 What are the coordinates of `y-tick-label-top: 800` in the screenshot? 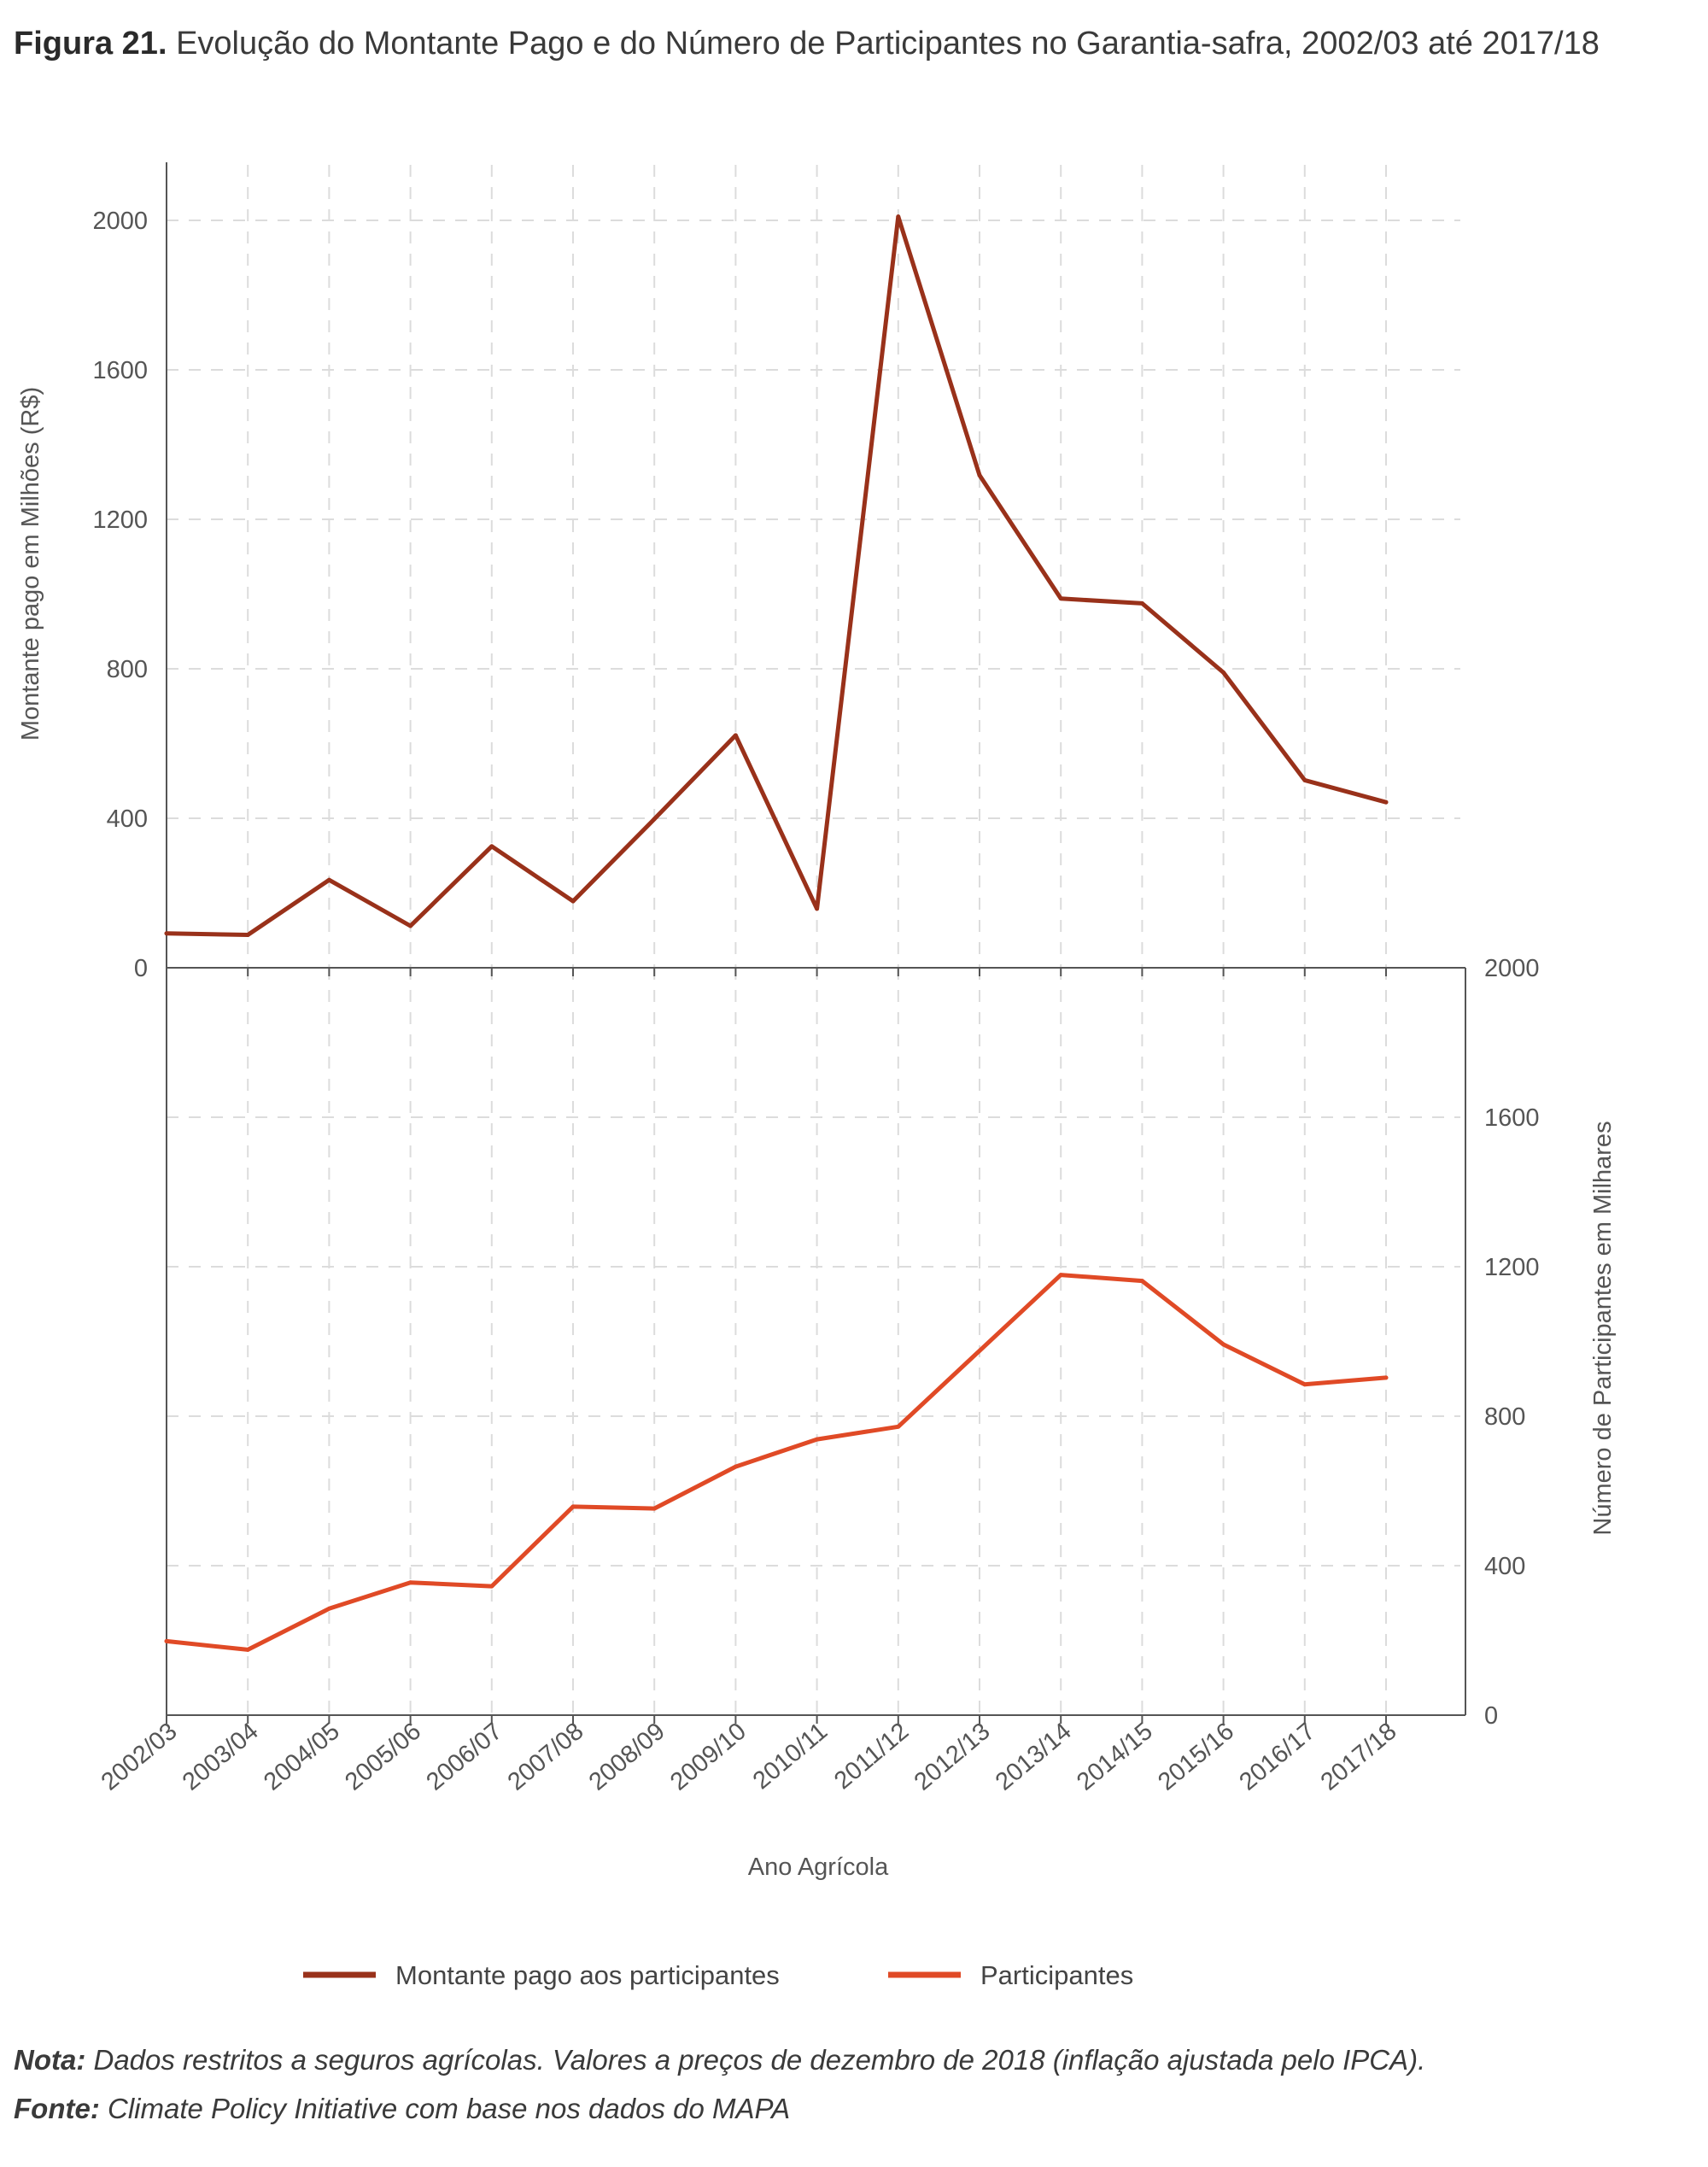 It's located at (127, 669).